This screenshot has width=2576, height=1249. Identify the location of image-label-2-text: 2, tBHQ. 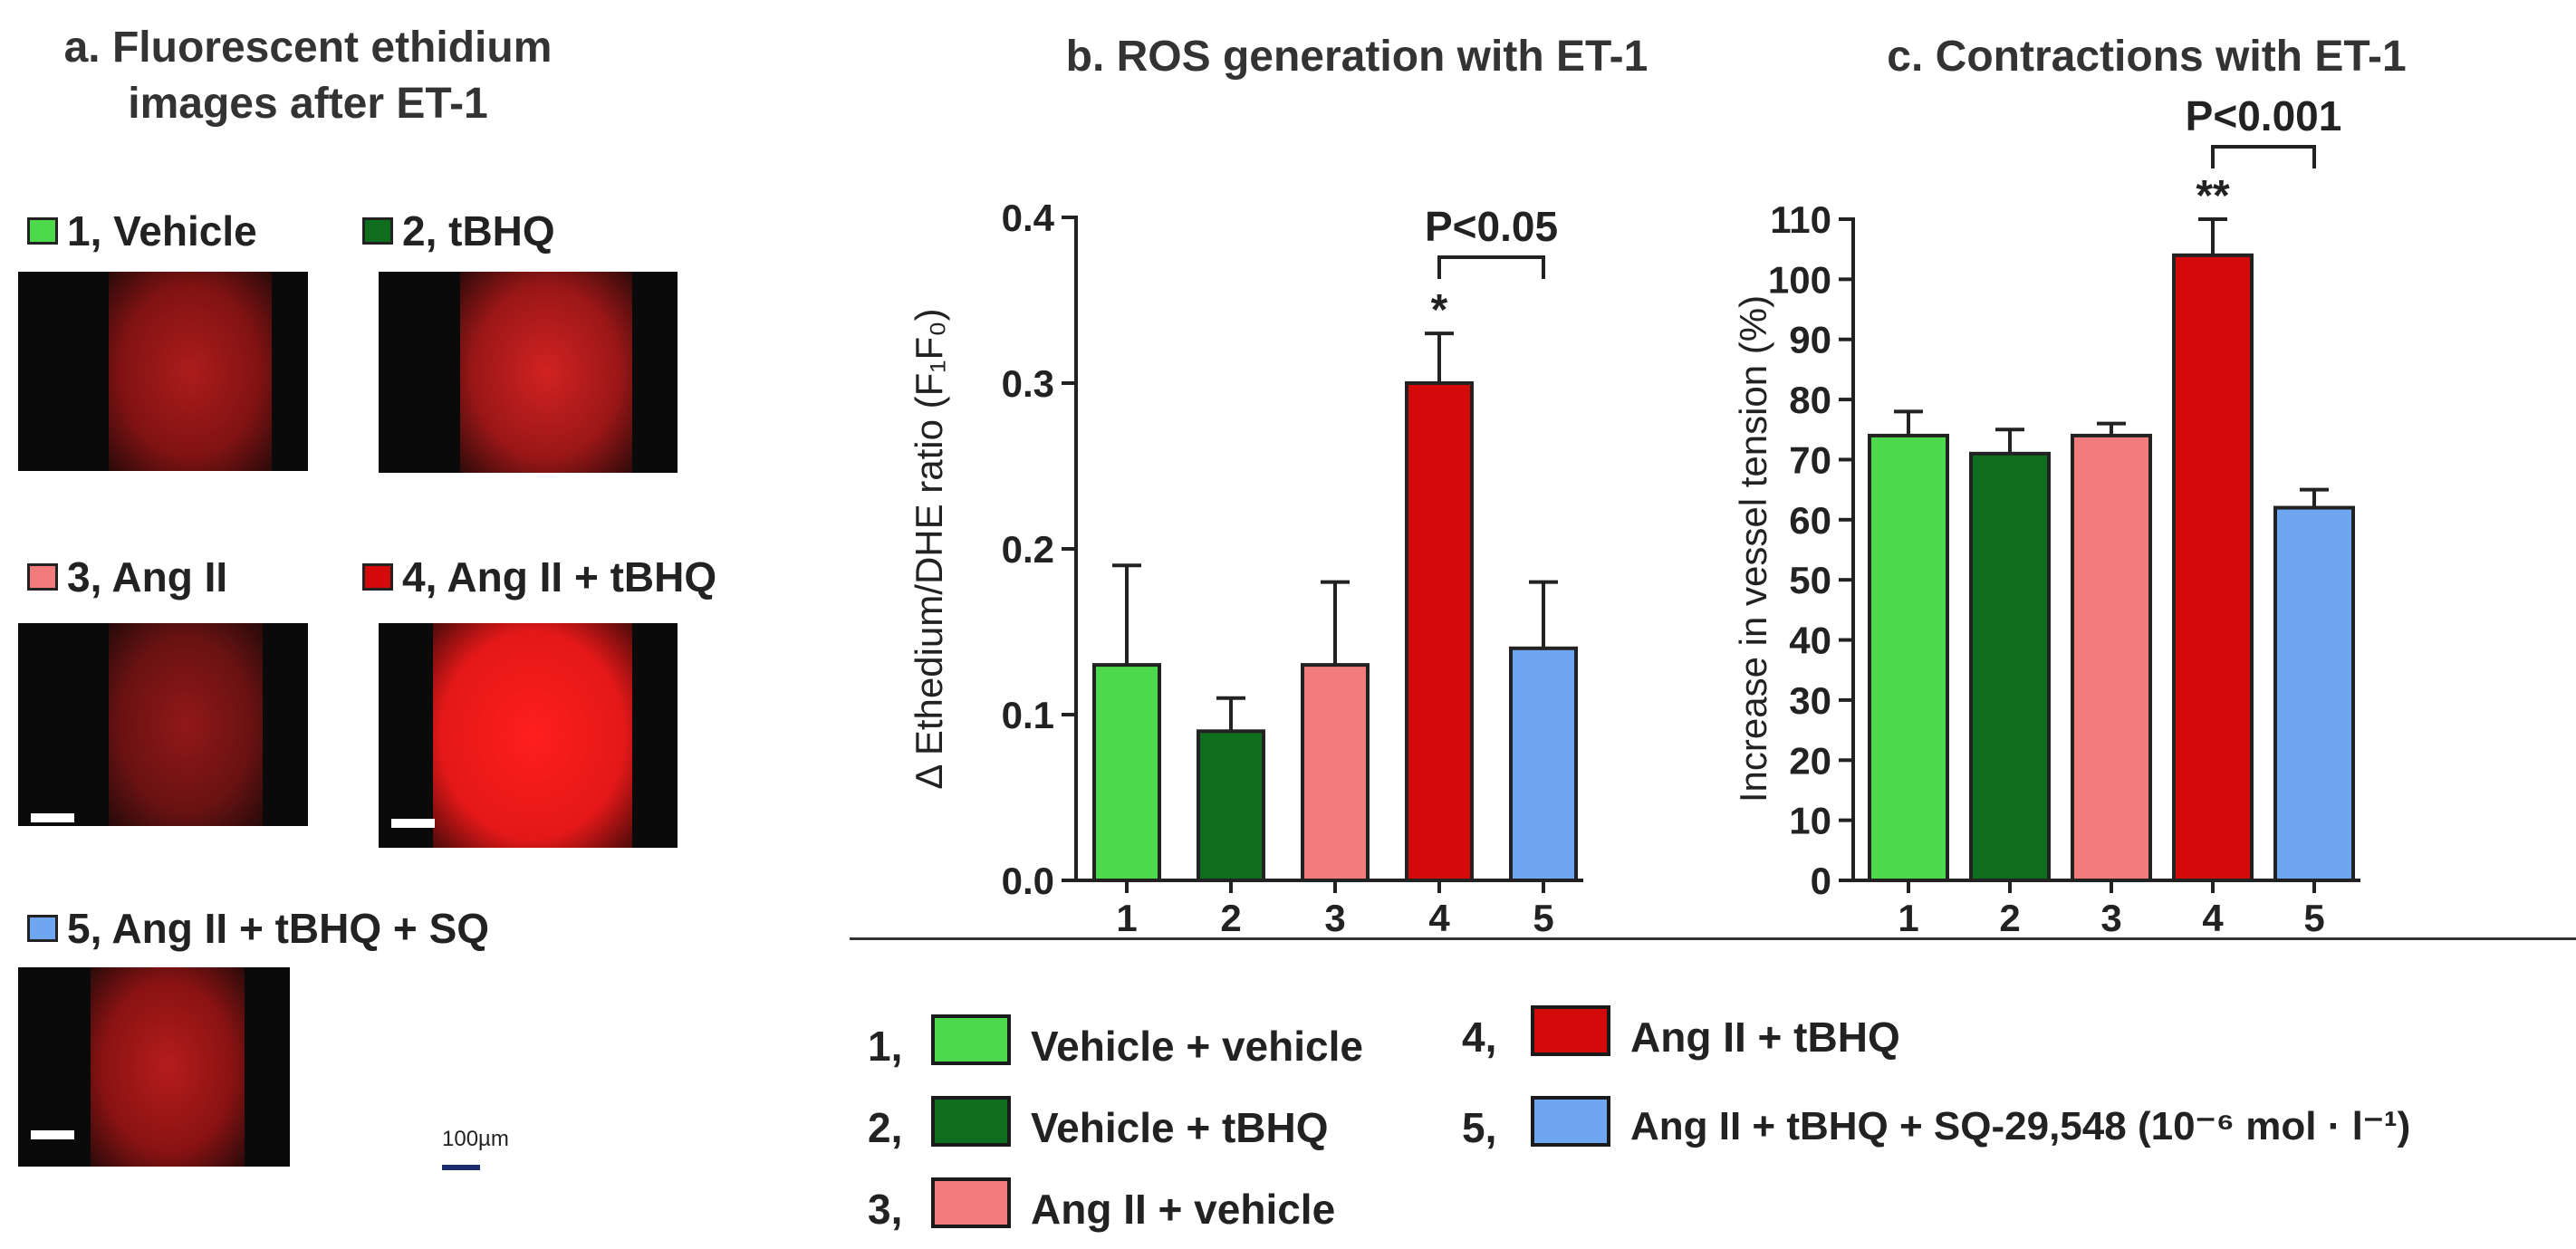
(478, 231).